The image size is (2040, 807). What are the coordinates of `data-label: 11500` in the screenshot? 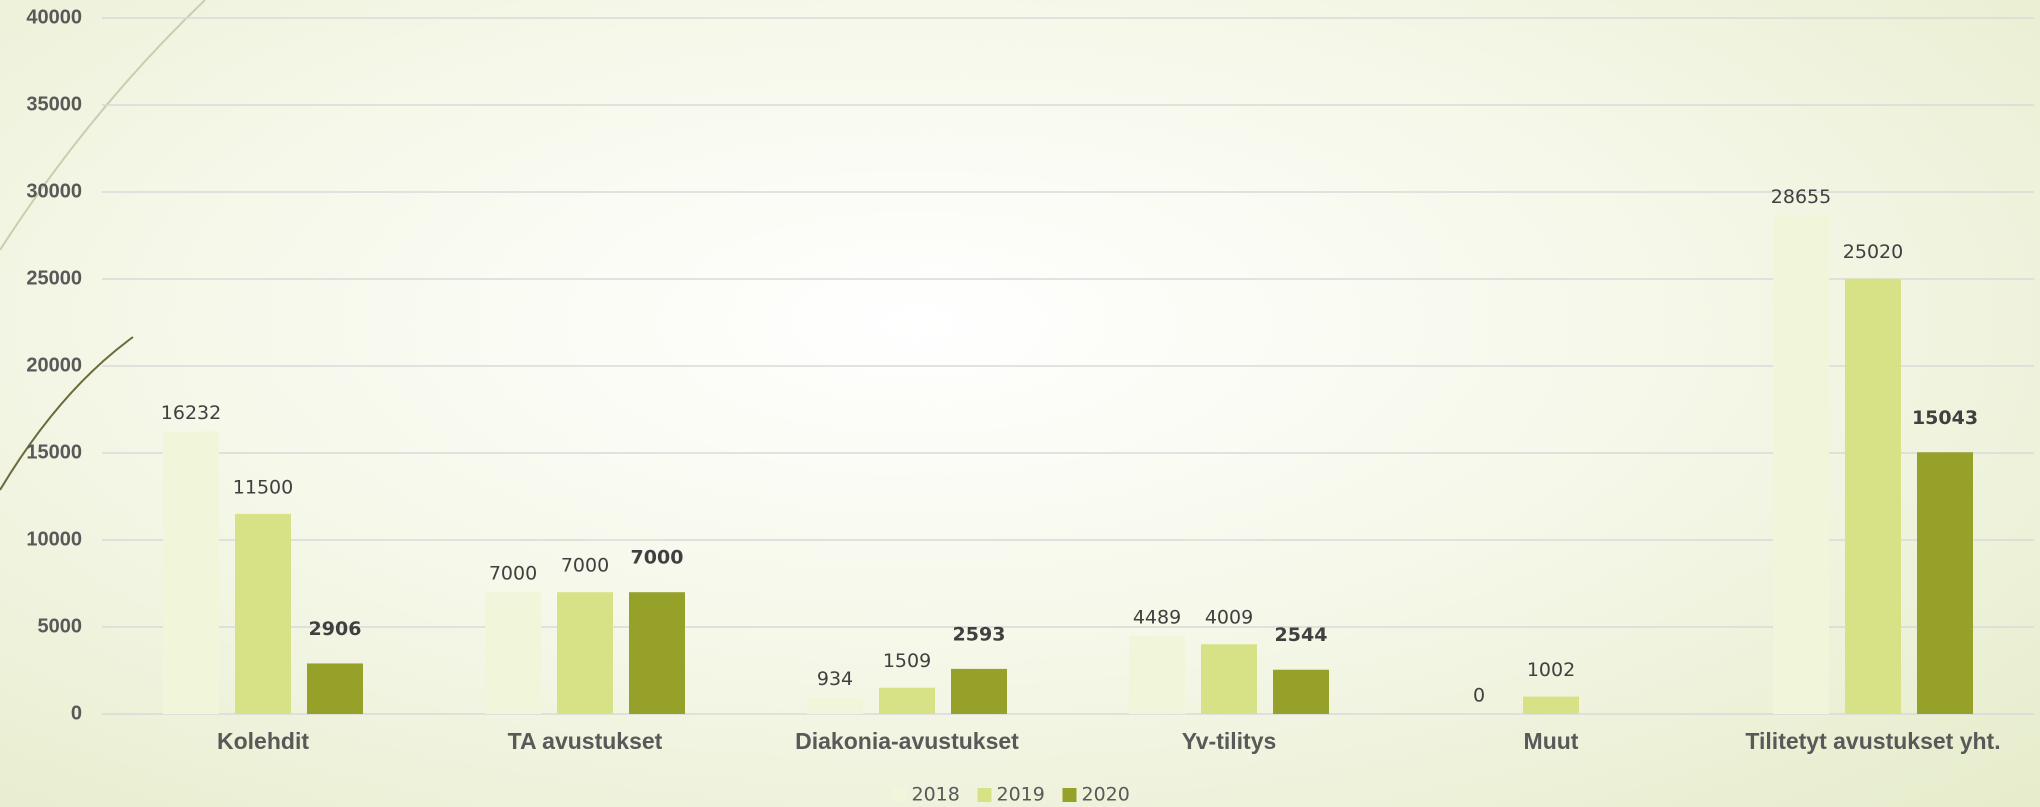 It's located at (263, 487).